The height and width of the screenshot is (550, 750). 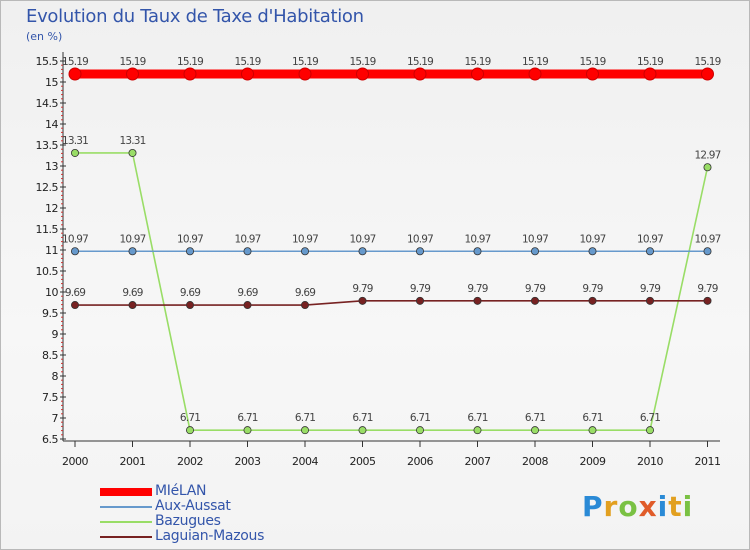 What do you see at coordinates (611, 506) in the screenshot?
I see `logo-letter: r` at bounding box center [611, 506].